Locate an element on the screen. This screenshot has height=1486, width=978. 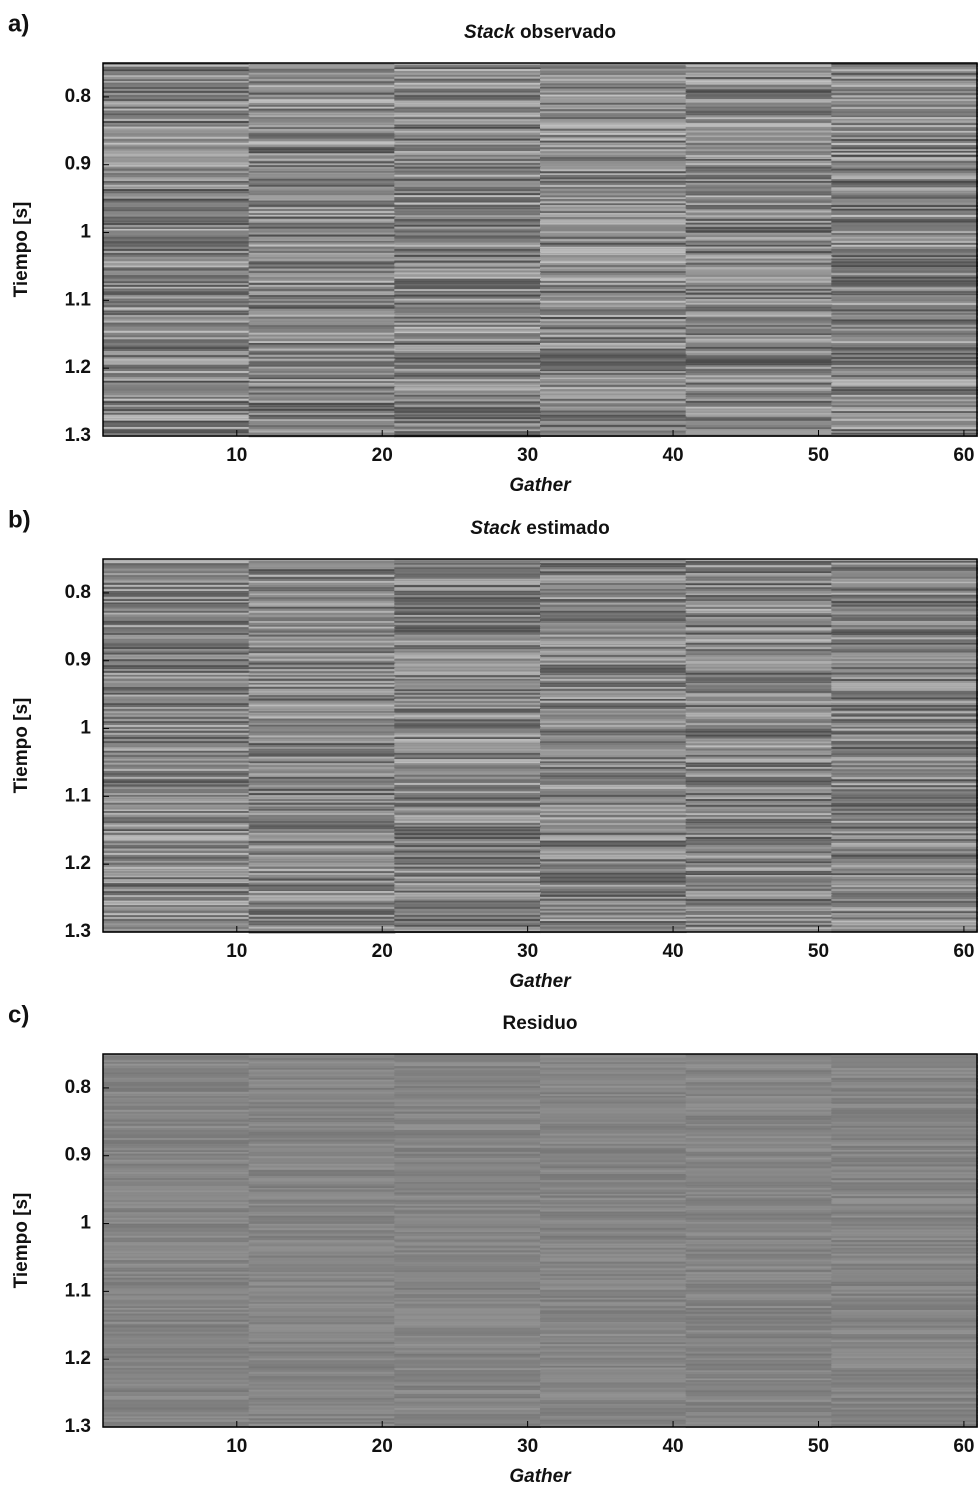
title-italic: Stack is located at coordinates (490, 32).